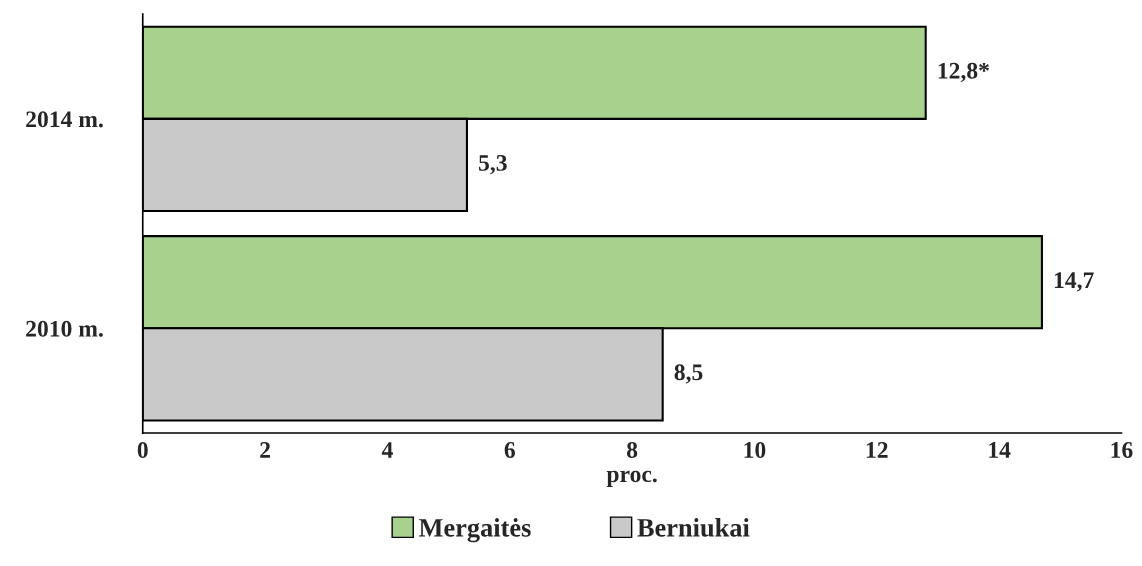 The height and width of the screenshot is (566, 1142). Describe the element at coordinates (963, 72) in the screenshot. I see `data-label: 12,8*` at that location.